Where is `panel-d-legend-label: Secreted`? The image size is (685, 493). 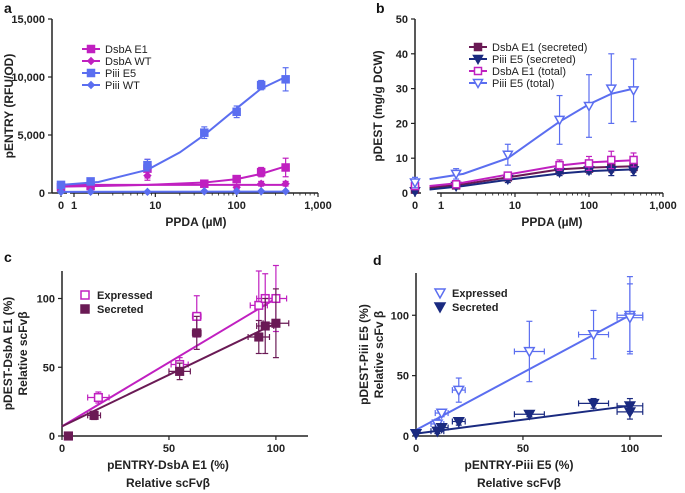
panel-d-legend-label: Secreted is located at coordinates (475, 308).